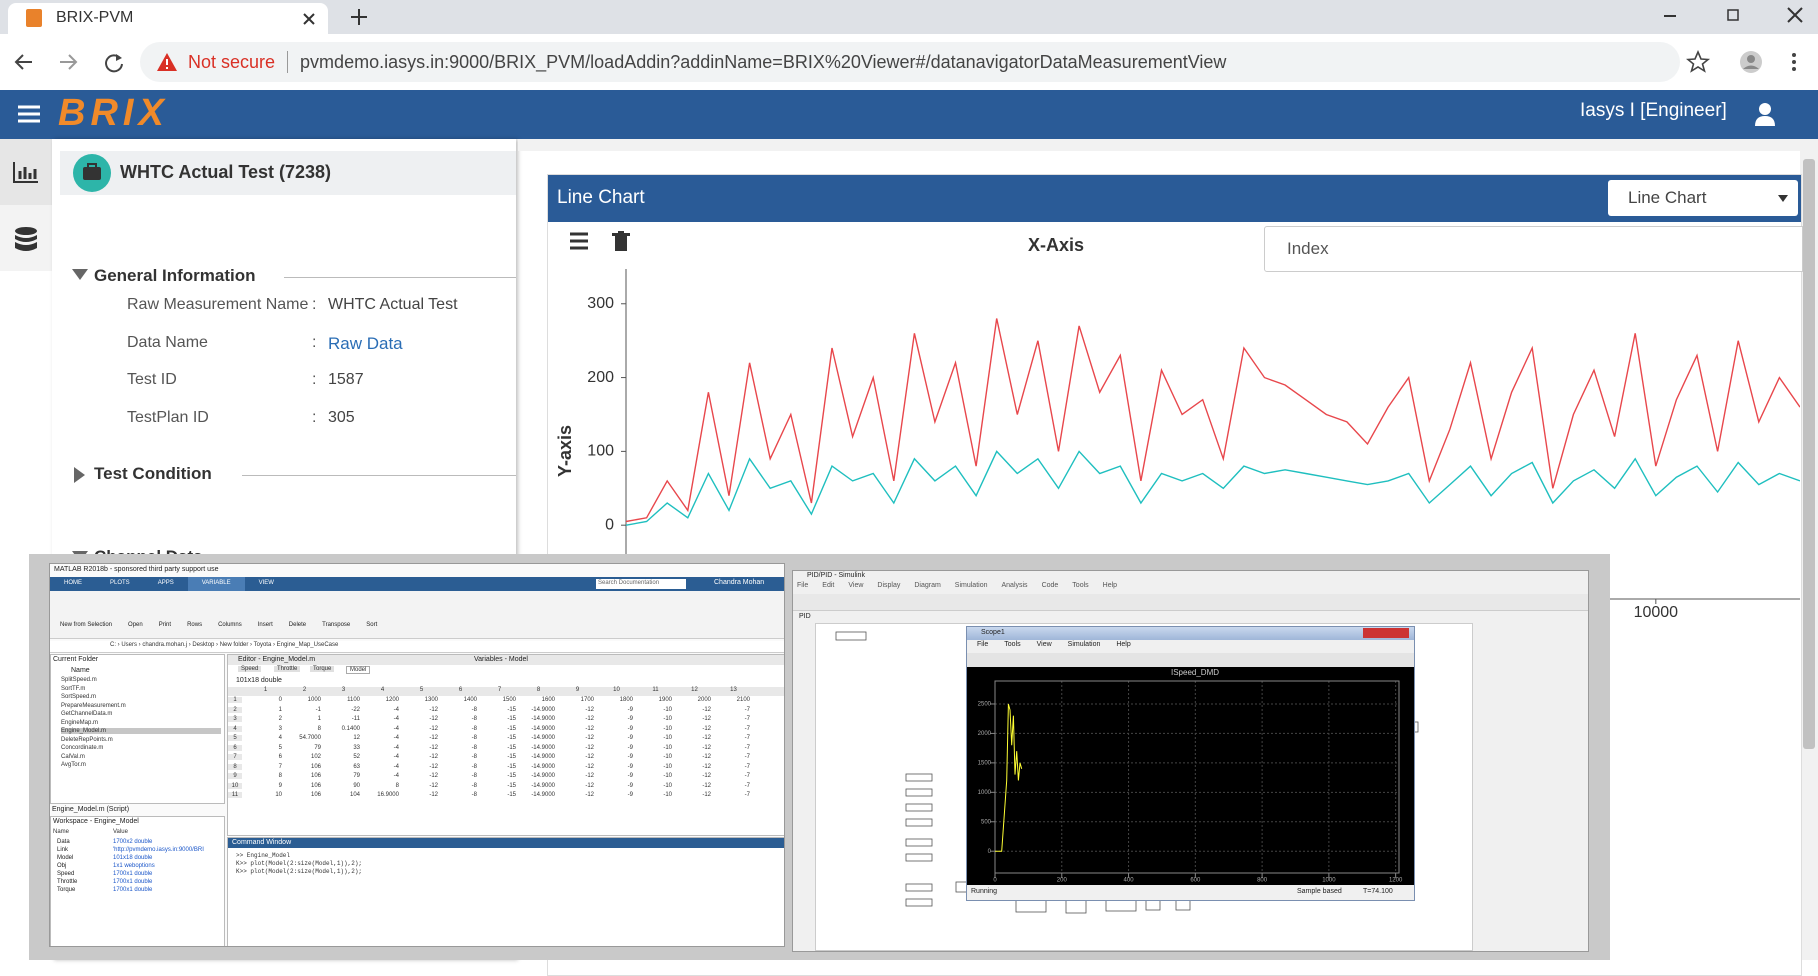  Describe the element at coordinates (82, 748) in the screenshot. I see `file-item: Concordinate.m` at that location.